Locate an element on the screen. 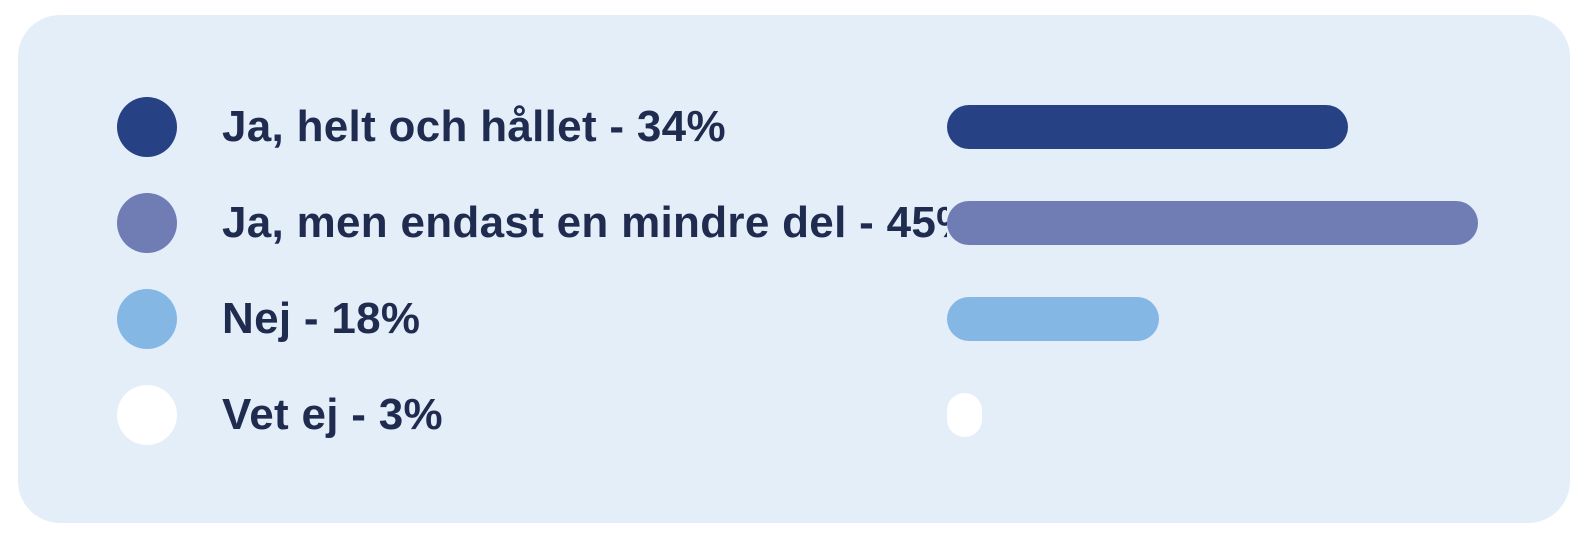 The image size is (1594, 543). legend-label: Ja, helt och hållet - 34% is located at coordinates (474, 126).